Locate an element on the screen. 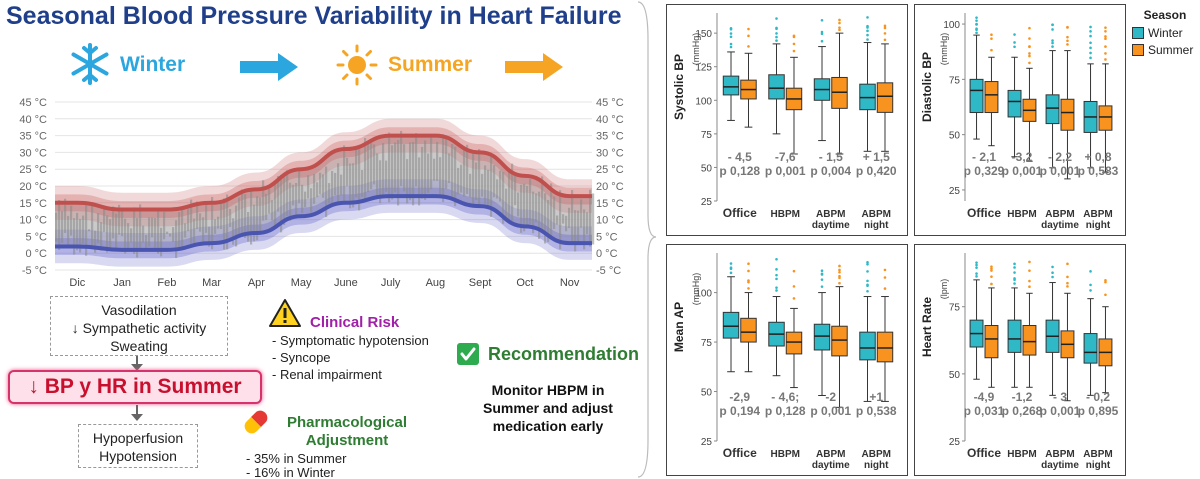 The width and height of the screenshot is (1200, 479). month-label: May is located at coordinates (301, 283).